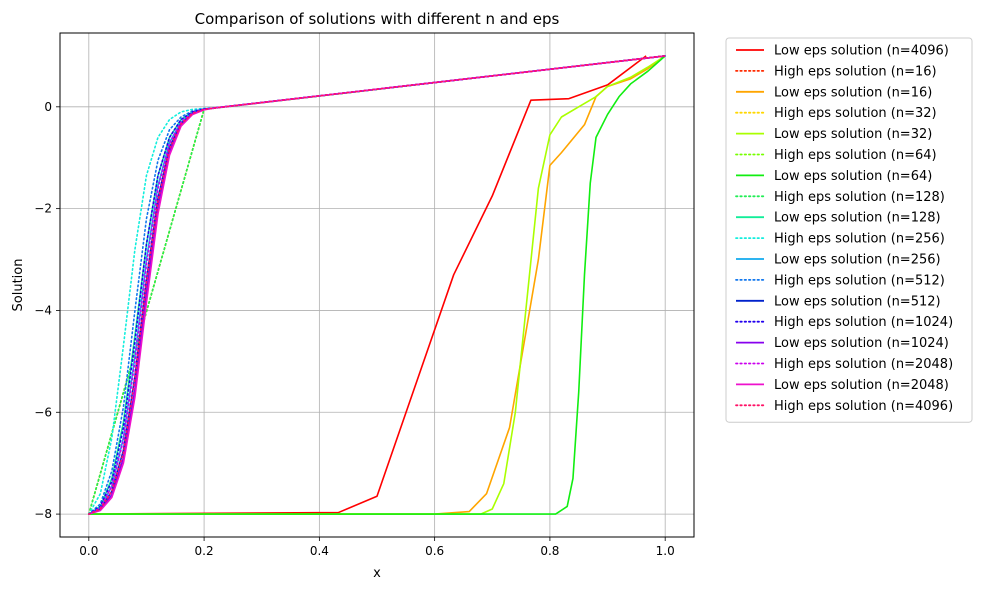  I want to click on legend-label: High eps solution (n=1024), so click(863, 322).